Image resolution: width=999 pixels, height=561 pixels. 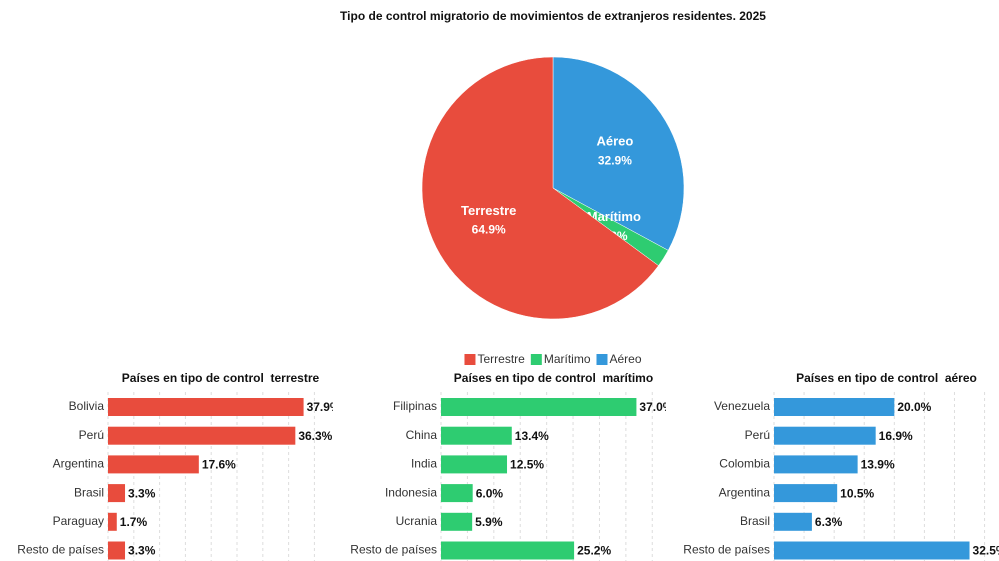 What do you see at coordinates (614, 216) in the screenshot?
I see `slice-label: Marítimo` at bounding box center [614, 216].